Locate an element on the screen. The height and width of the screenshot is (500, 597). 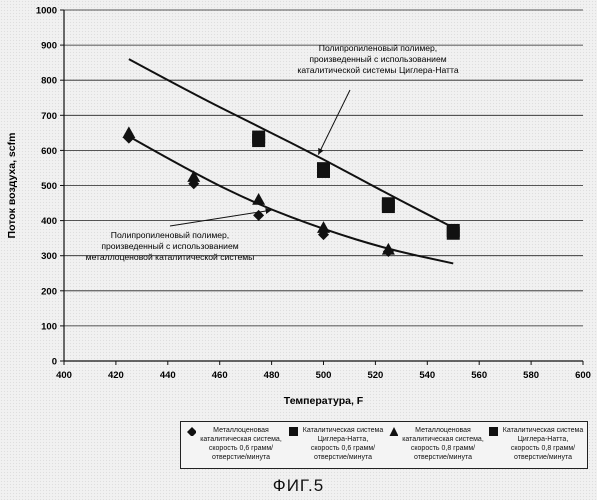
y-tick-label-800: 800 is located at coordinates (49, 81).